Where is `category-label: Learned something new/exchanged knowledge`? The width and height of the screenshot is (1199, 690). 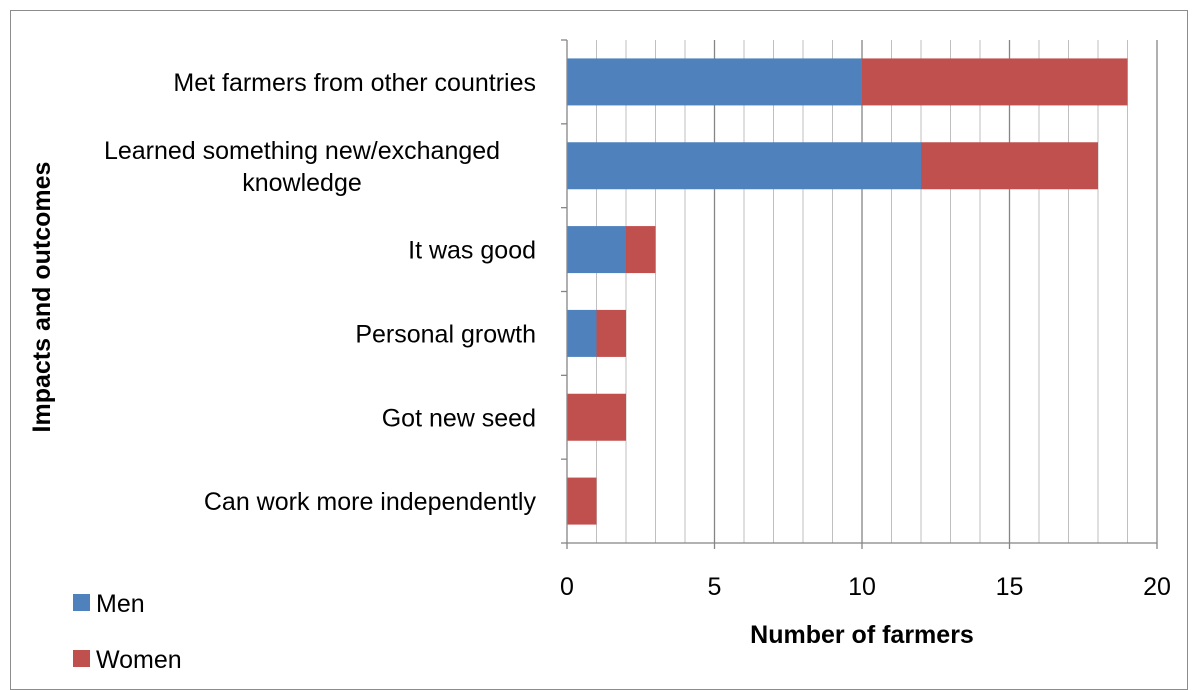 category-label: Learned something new/exchanged knowledge is located at coordinates (302, 167).